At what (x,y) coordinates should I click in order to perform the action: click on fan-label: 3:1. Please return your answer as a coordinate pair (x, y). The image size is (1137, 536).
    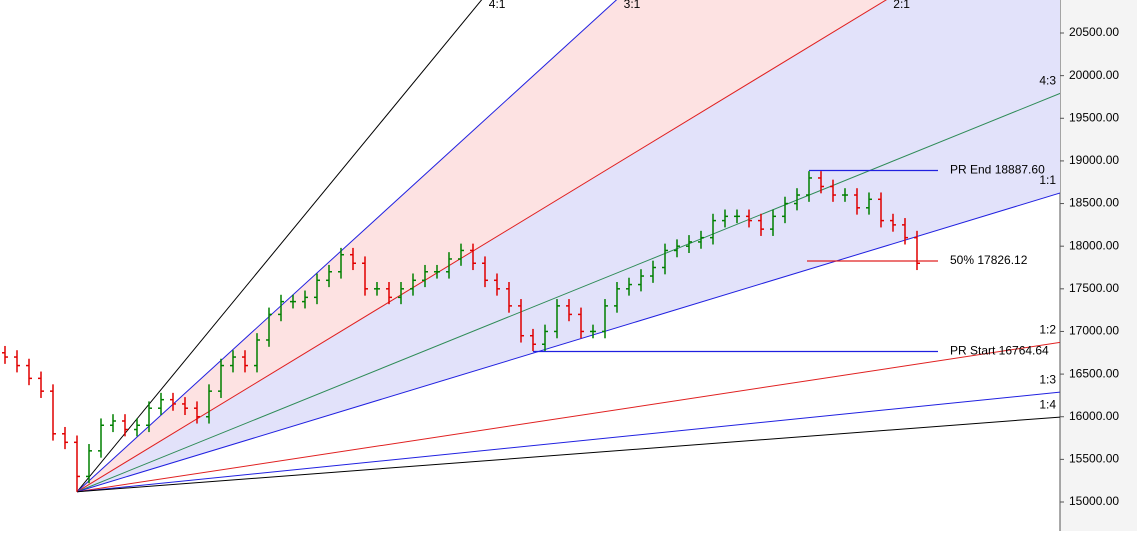
    Looking at the image, I should click on (632, 5).